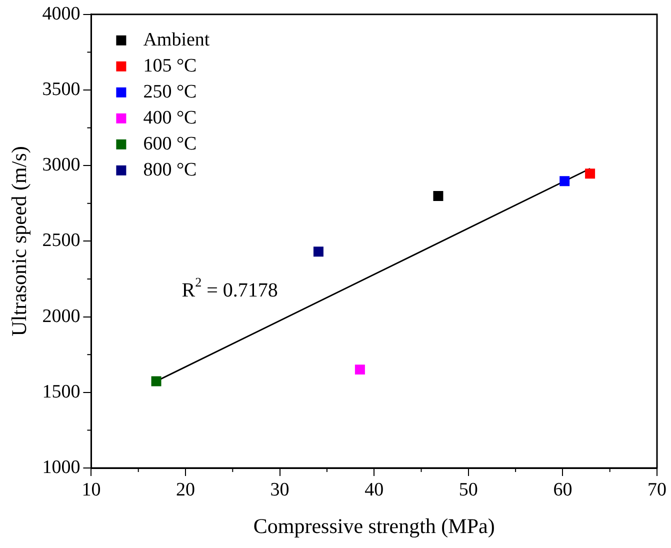 The height and width of the screenshot is (548, 671). Describe the element at coordinates (19, 241) in the screenshot. I see `y-axis-title: Ultrasonic speed (m/s)` at that location.